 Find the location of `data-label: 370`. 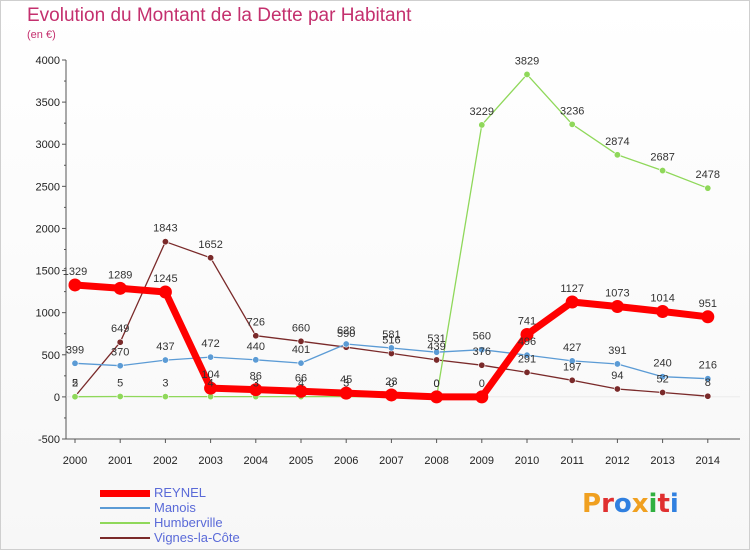

data-label: 370 is located at coordinates (120, 353).